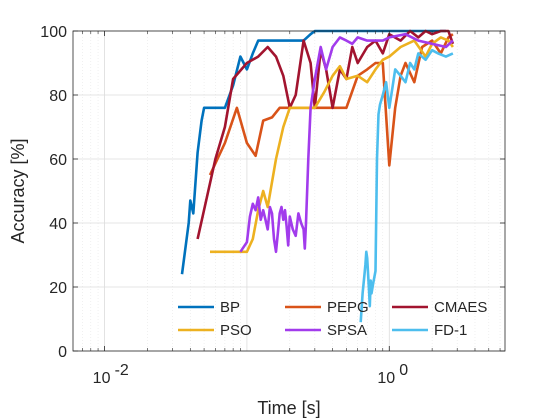 The width and height of the screenshot is (560, 420). Describe the element at coordinates (288, 408) in the screenshot. I see `x-axis-label: Time [s]` at that location.